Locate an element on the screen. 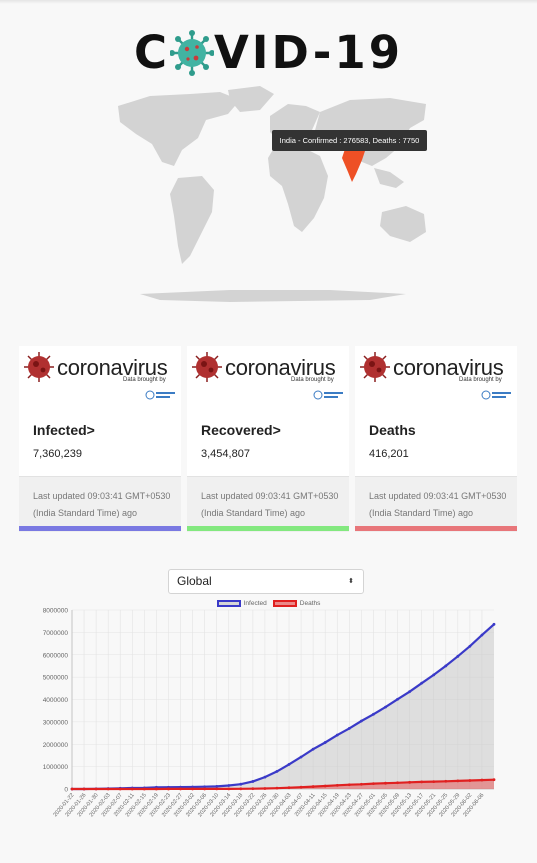 This screenshot has width=537, height=863. map-southeast-asia is located at coordinates (389, 178).